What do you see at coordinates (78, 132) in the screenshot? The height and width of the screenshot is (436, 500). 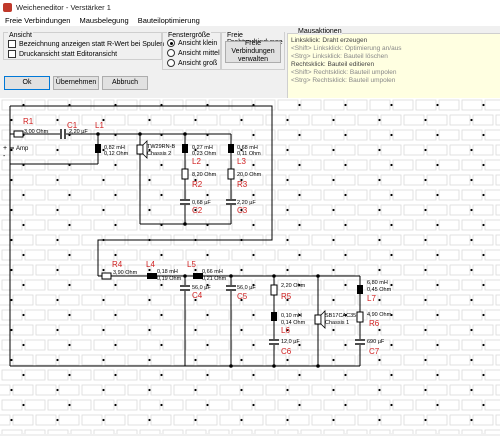 I see `c1-value: 2,20 µF` at bounding box center [78, 132].